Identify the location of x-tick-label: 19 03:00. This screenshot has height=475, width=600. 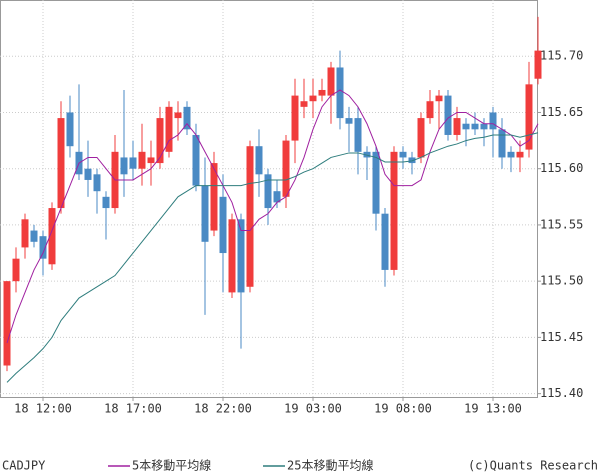
(313, 409).